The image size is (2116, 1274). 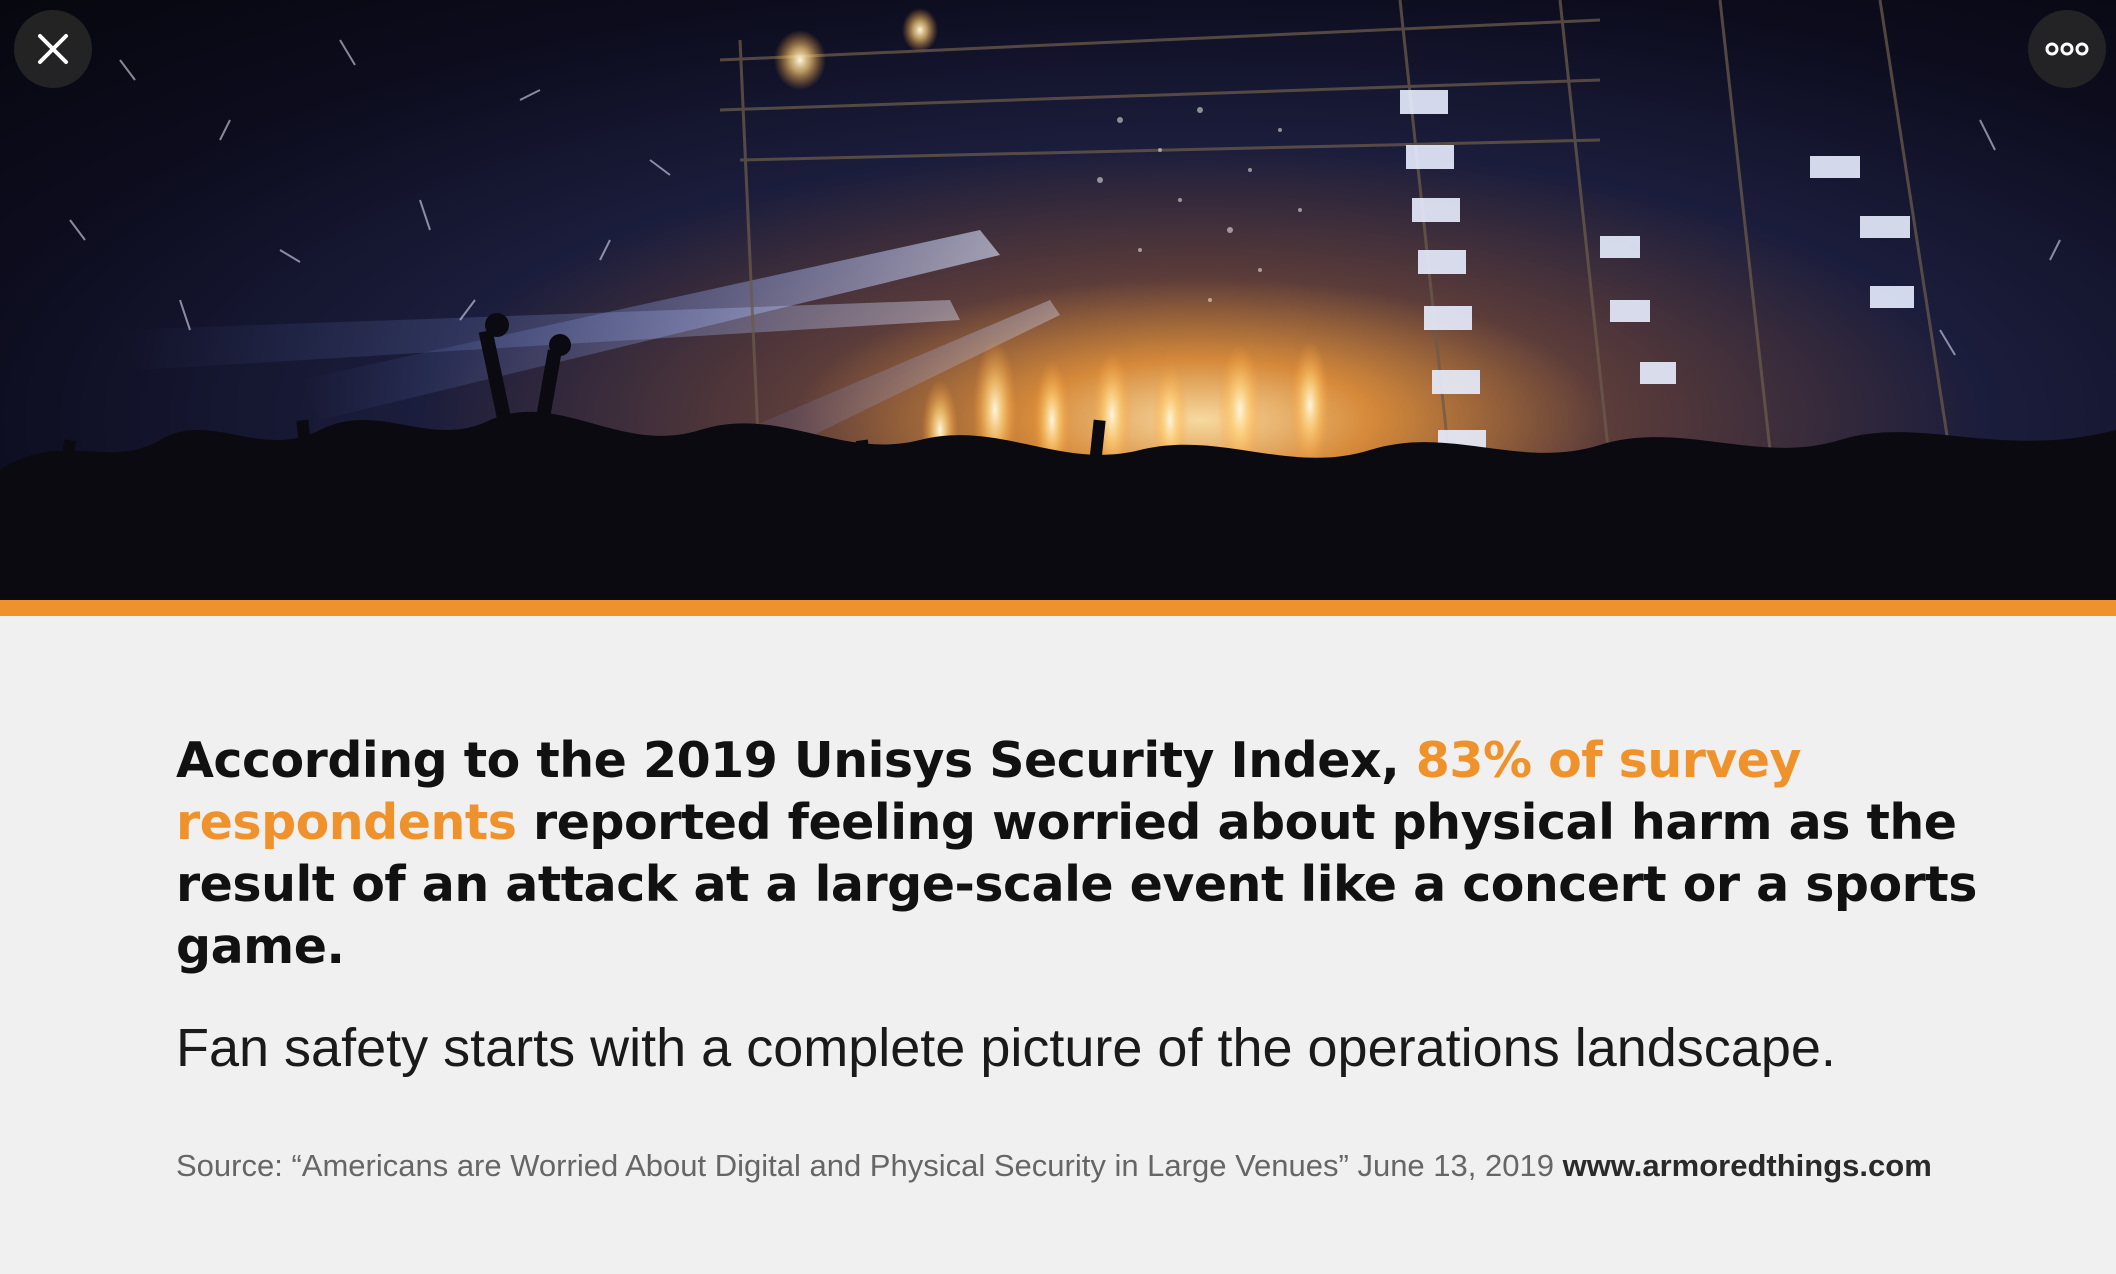 I want to click on headline-statistic: 83% of survey respondents, so click(x=988, y=791).